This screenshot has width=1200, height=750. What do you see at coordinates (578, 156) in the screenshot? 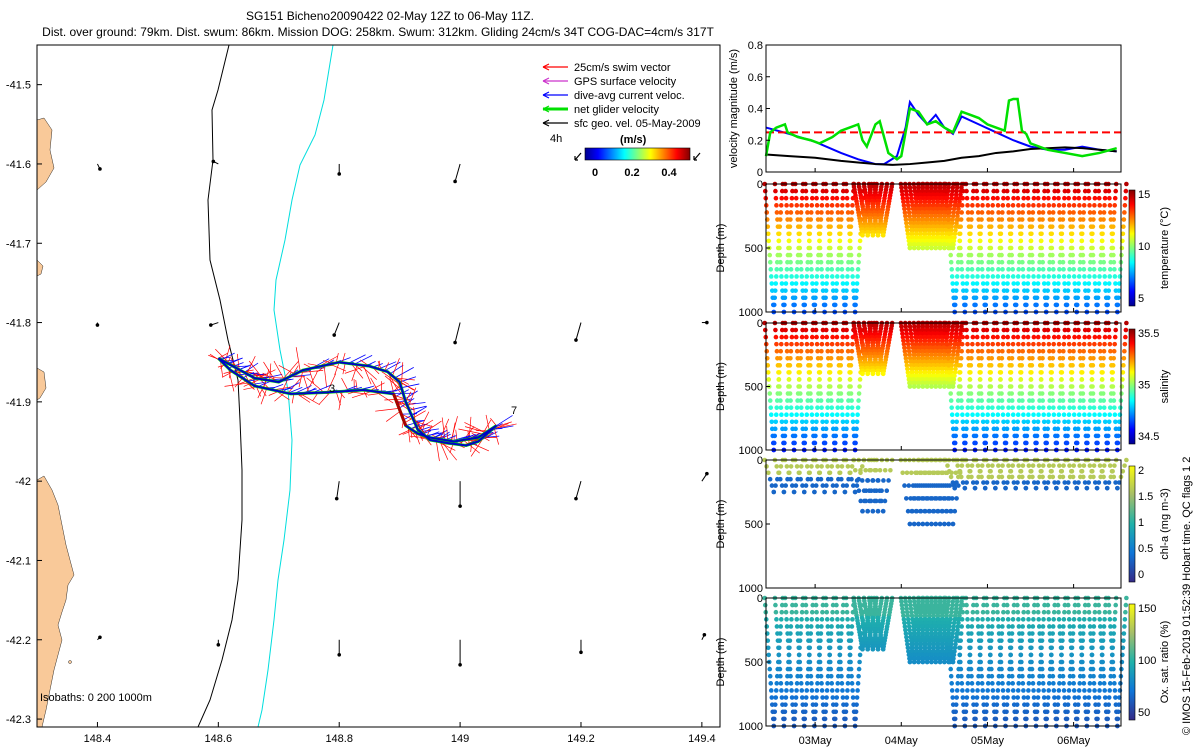
I see `colorbar-left-arrow-icon` at bounding box center [578, 156].